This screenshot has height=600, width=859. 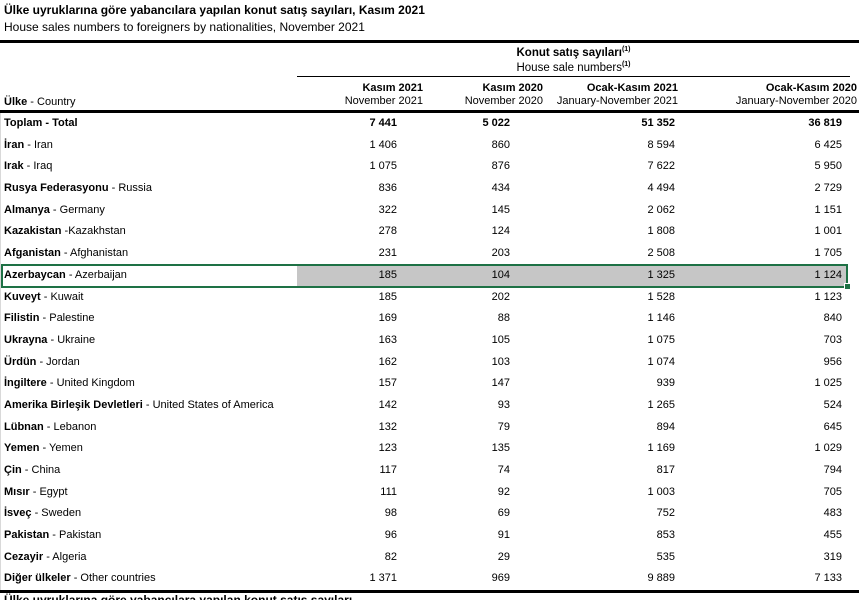 I want to click on country-cell: Azerbaycan - Azerbaijan, so click(x=149, y=276).